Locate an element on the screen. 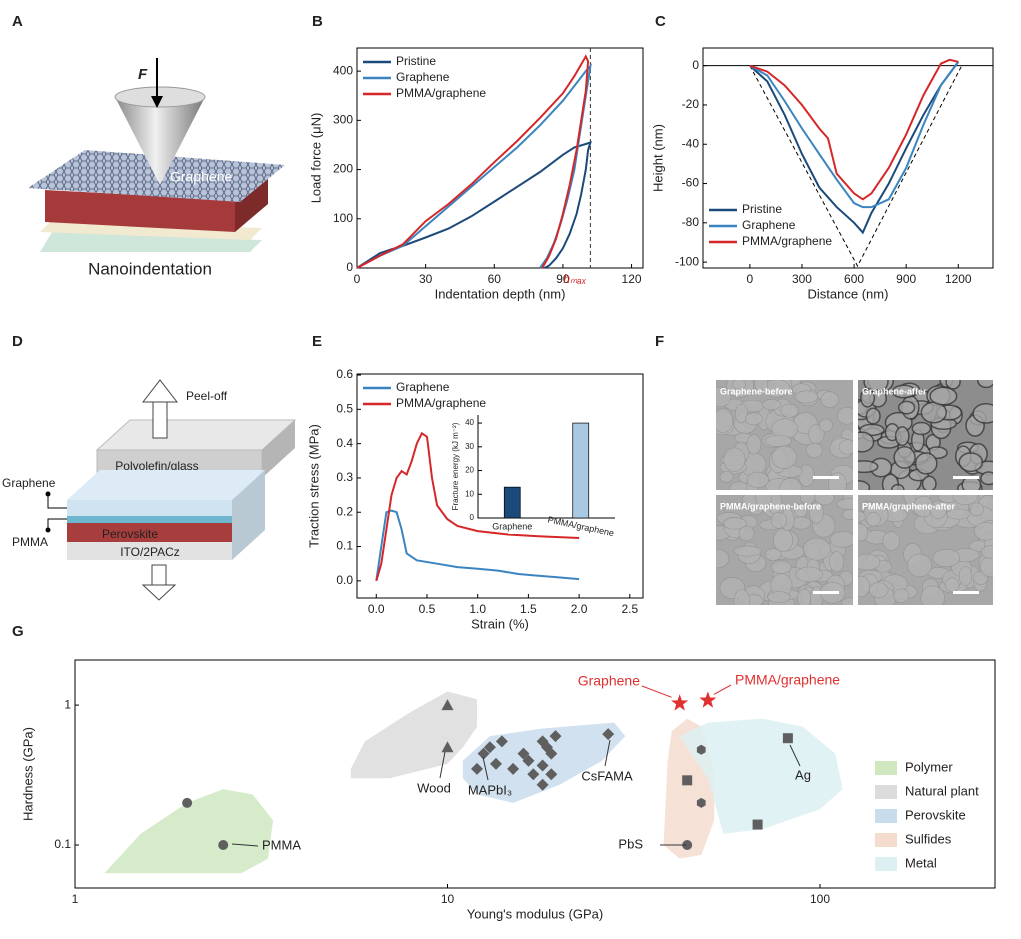  down-arrow is located at coordinates (159, 576).